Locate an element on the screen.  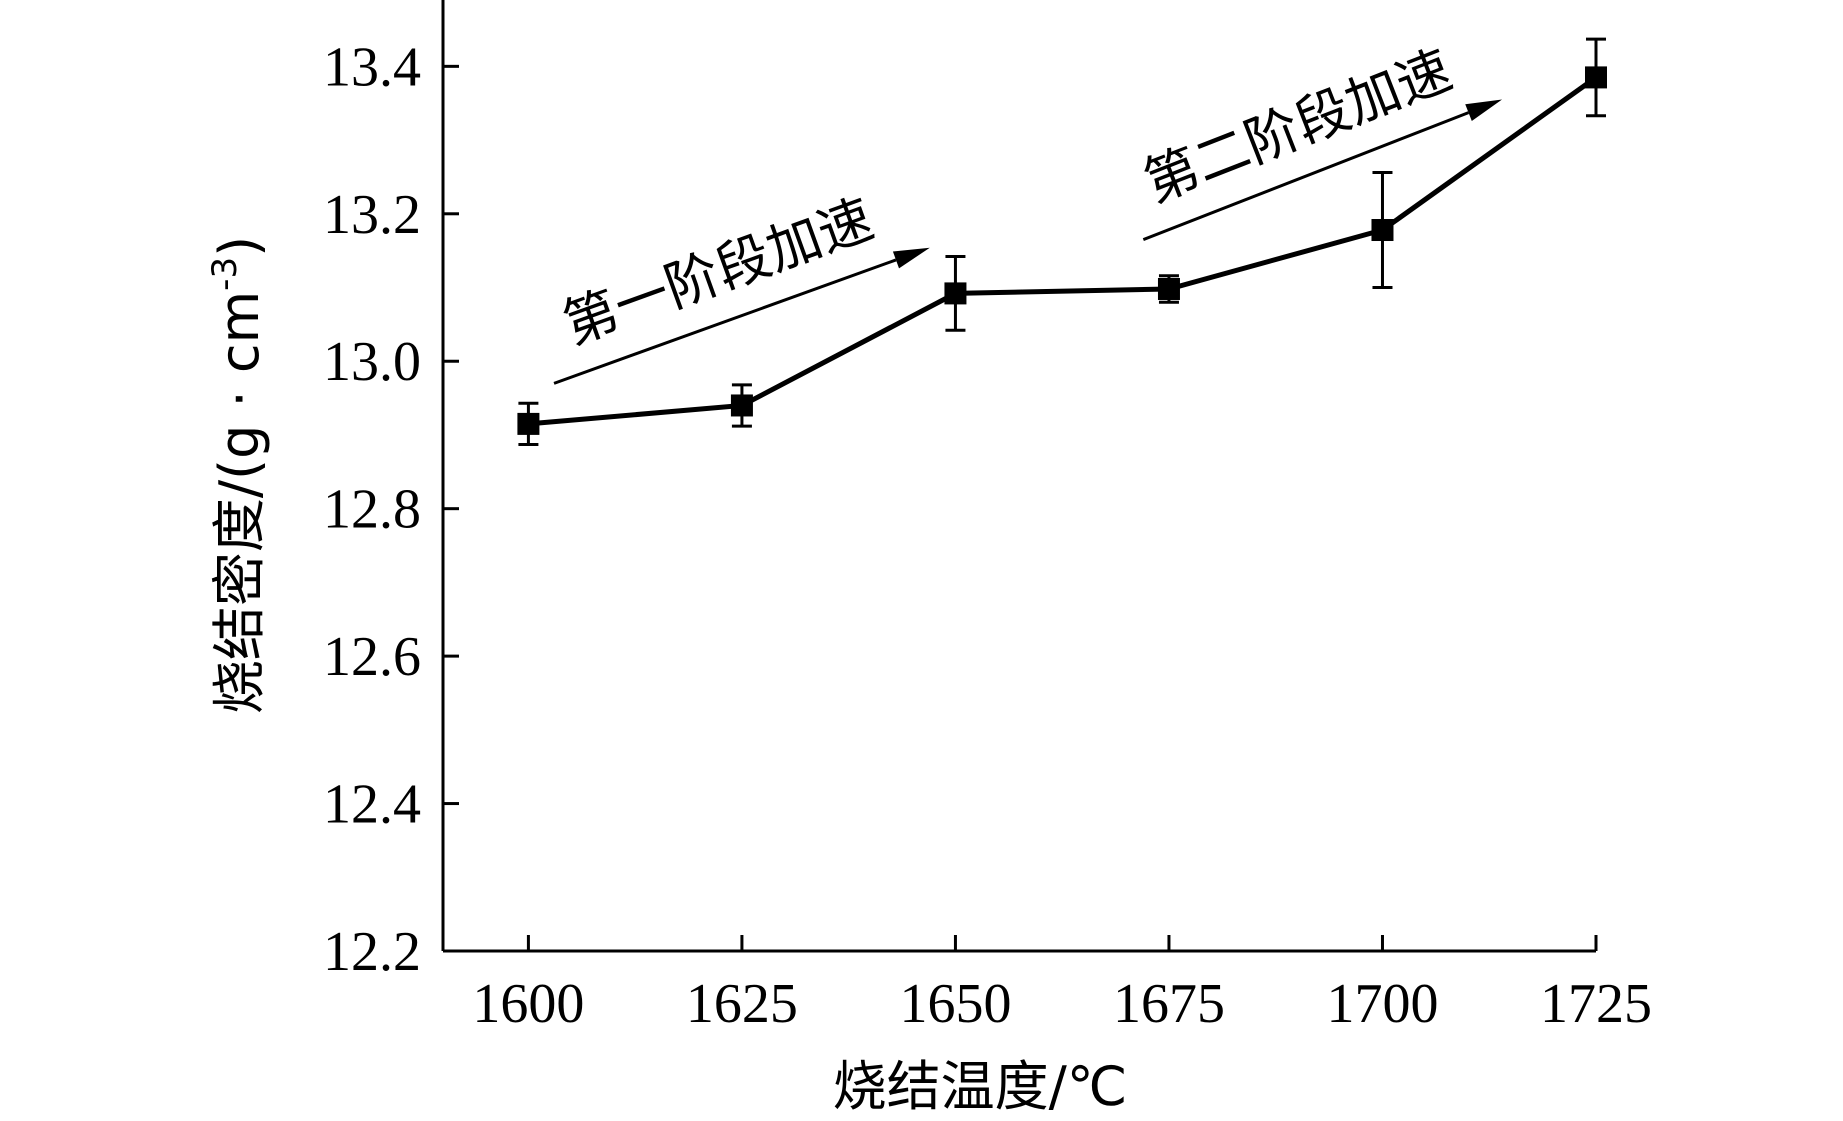
annotation-label: 第一阶段加速 is located at coordinates (718, 271).